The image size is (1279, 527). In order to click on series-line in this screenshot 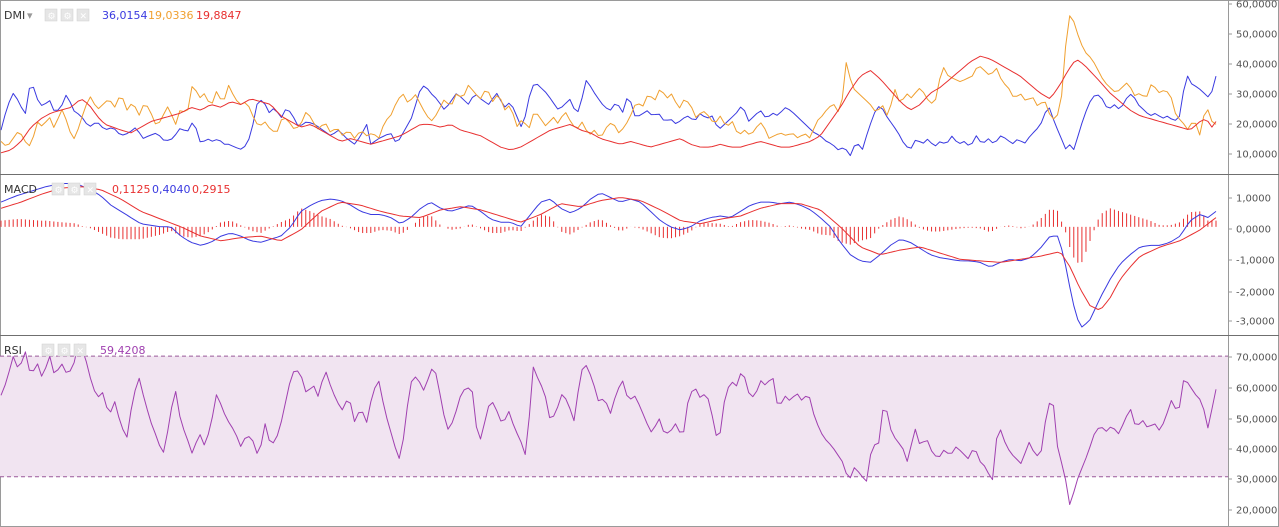, I will do `click(608, 116)`.